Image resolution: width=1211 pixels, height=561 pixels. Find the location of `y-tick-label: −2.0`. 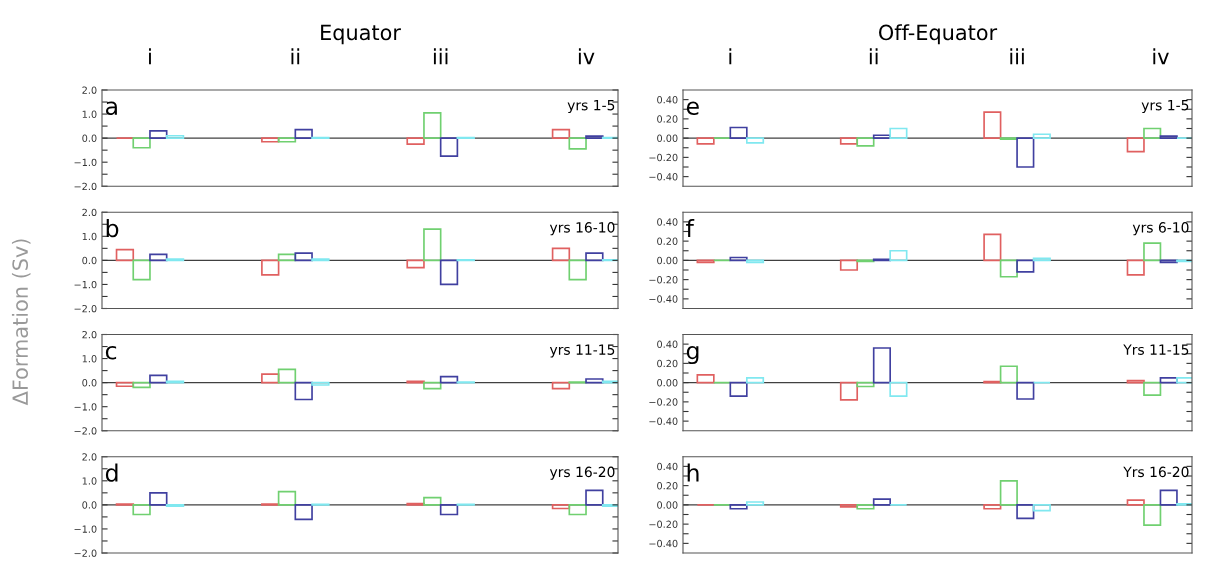

y-tick-label: −2.0 is located at coordinates (85, 553).